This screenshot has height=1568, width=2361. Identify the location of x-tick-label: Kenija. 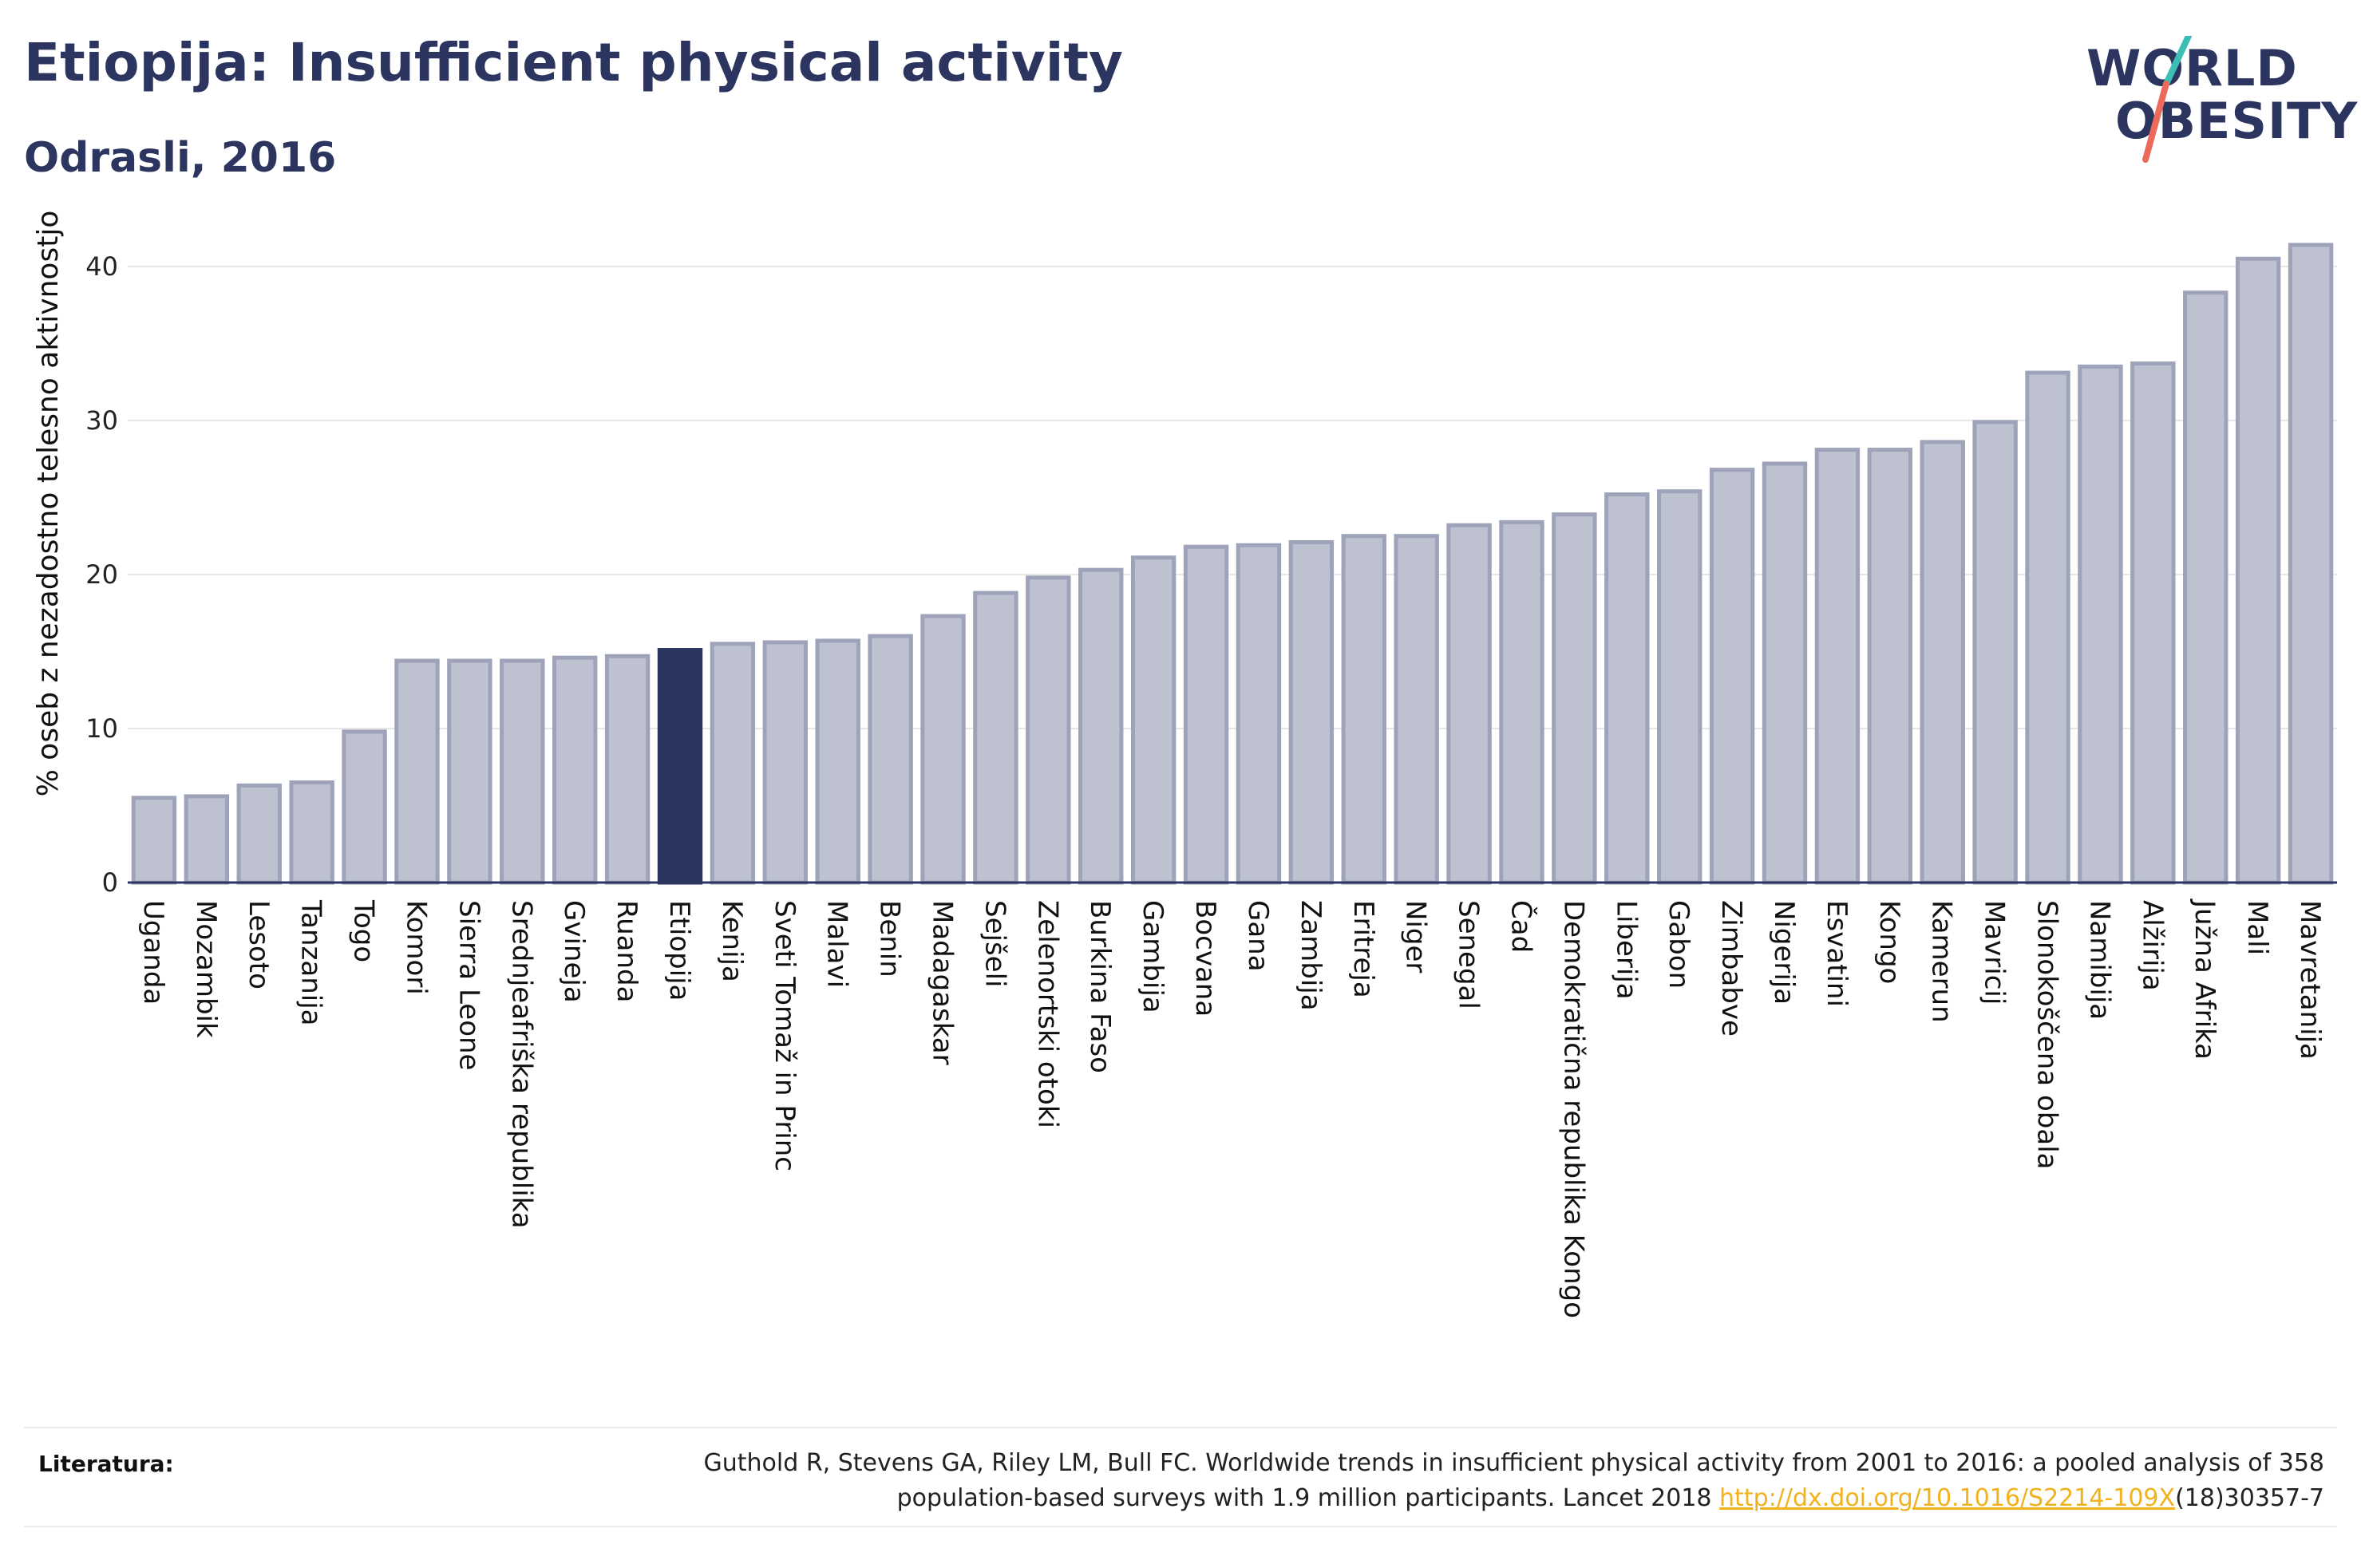
(732, 941).